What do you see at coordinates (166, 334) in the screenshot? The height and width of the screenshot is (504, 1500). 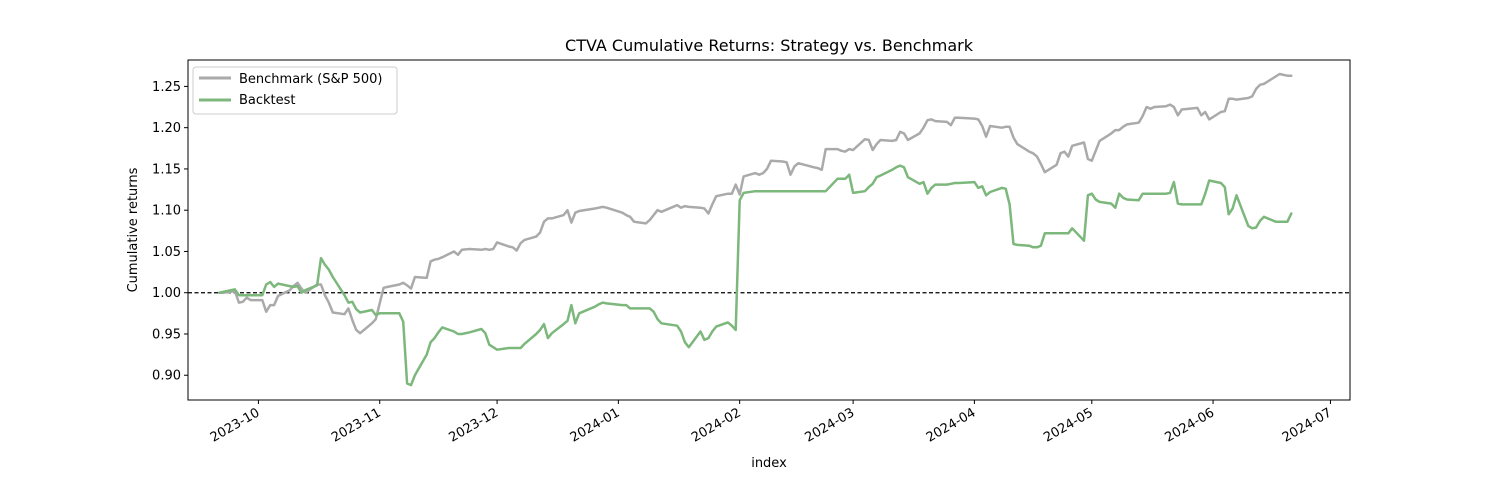 I see `y-tick-label-0.95: 0.95` at bounding box center [166, 334].